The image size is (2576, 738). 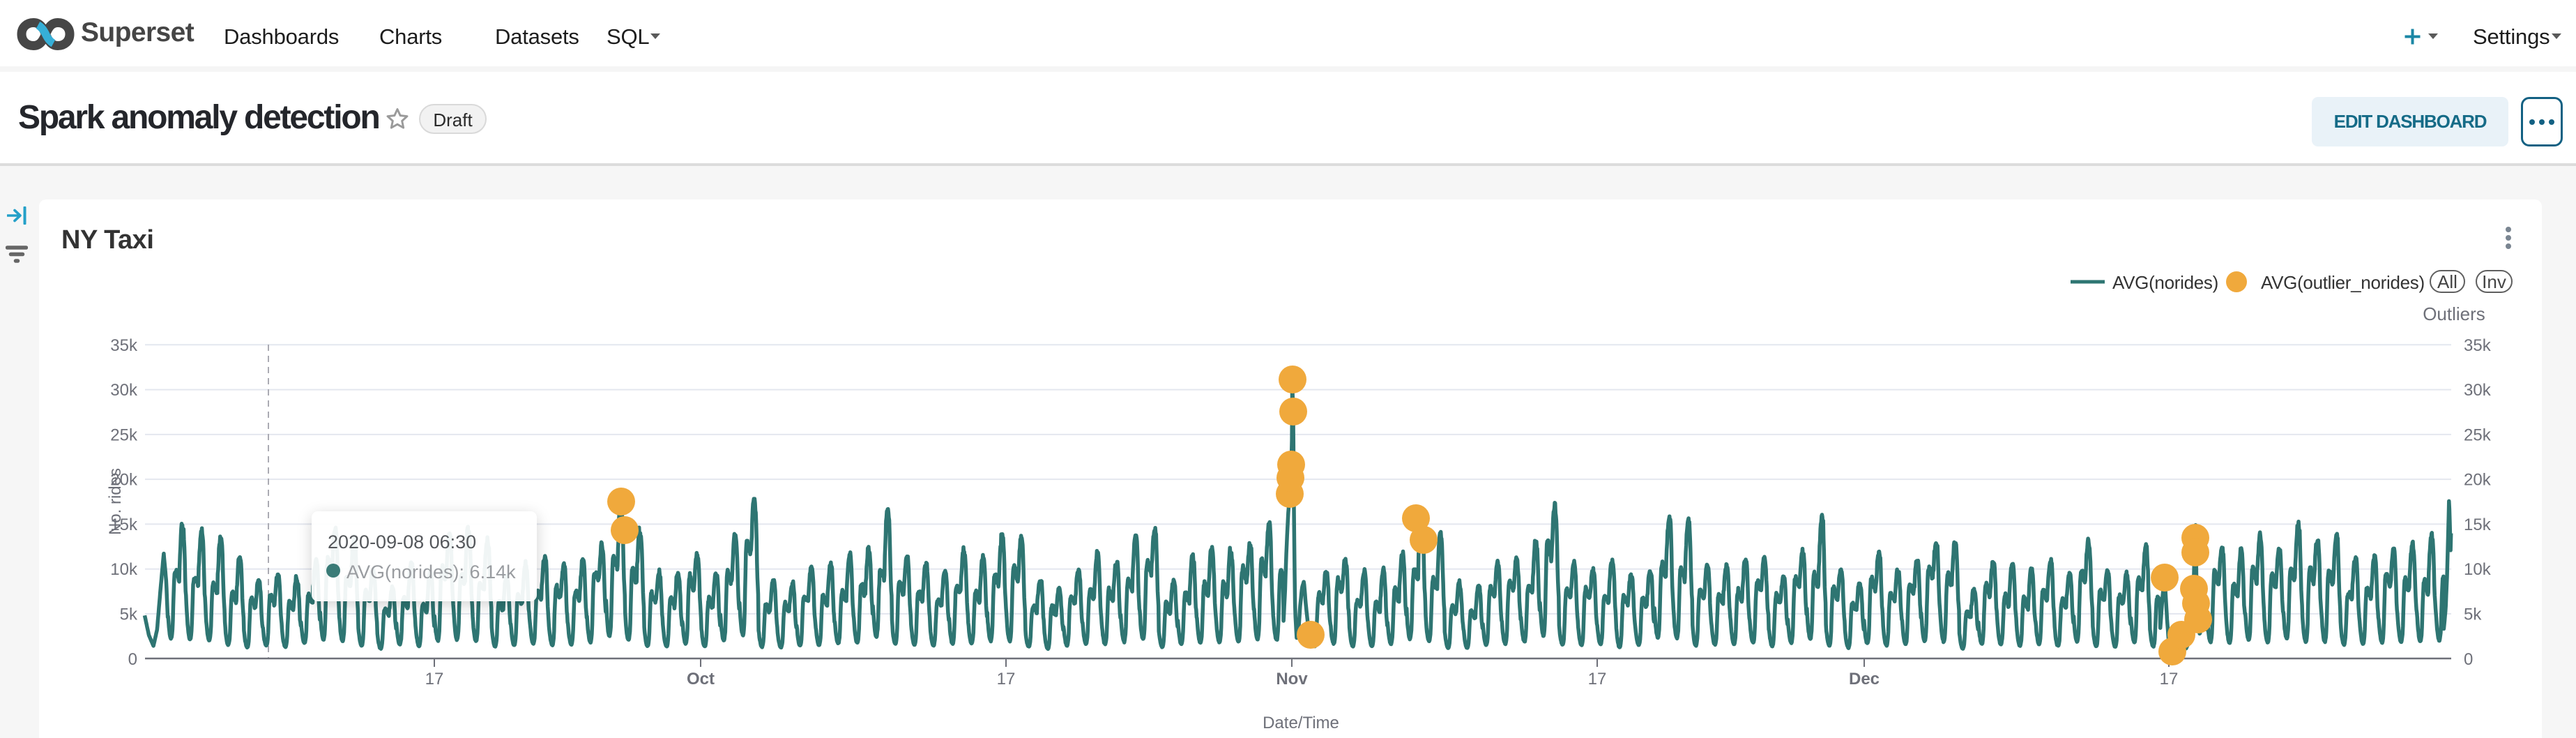 What do you see at coordinates (1865, 679) in the screenshot?
I see `svg-text: Dec` at bounding box center [1865, 679].